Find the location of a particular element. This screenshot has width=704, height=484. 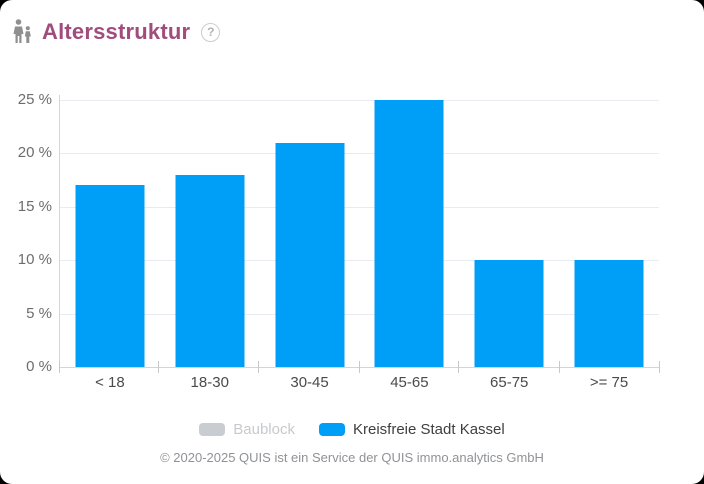

y-axis-label: 15 % is located at coordinates (34, 206).